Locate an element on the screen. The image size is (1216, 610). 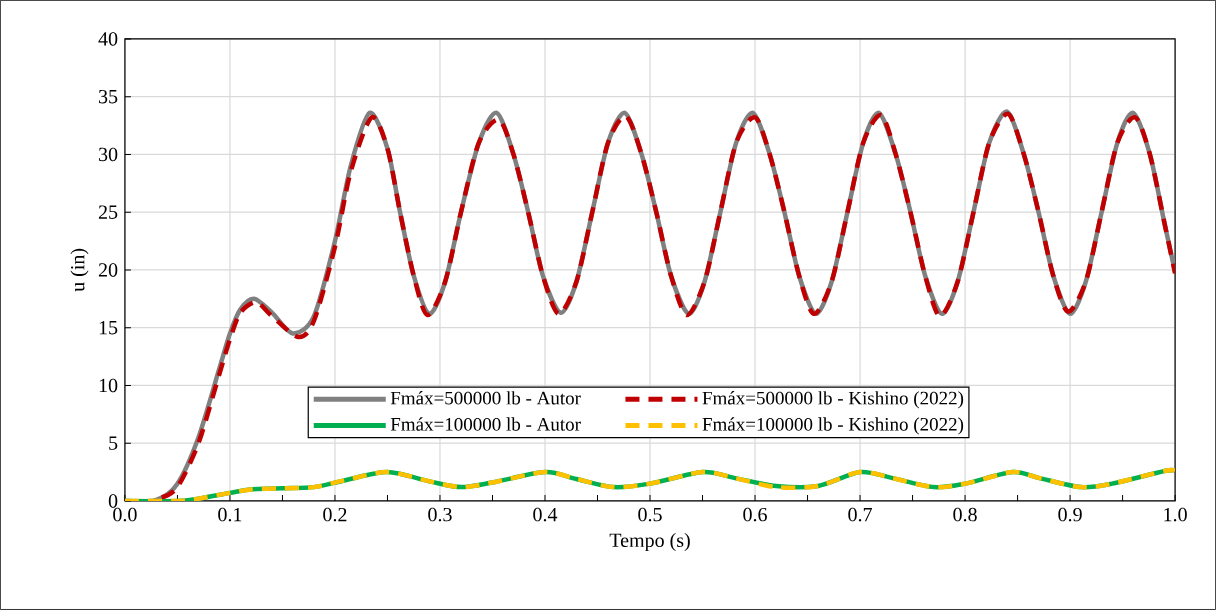
x-tick-label: 0.8 is located at coordinates (965, 514).